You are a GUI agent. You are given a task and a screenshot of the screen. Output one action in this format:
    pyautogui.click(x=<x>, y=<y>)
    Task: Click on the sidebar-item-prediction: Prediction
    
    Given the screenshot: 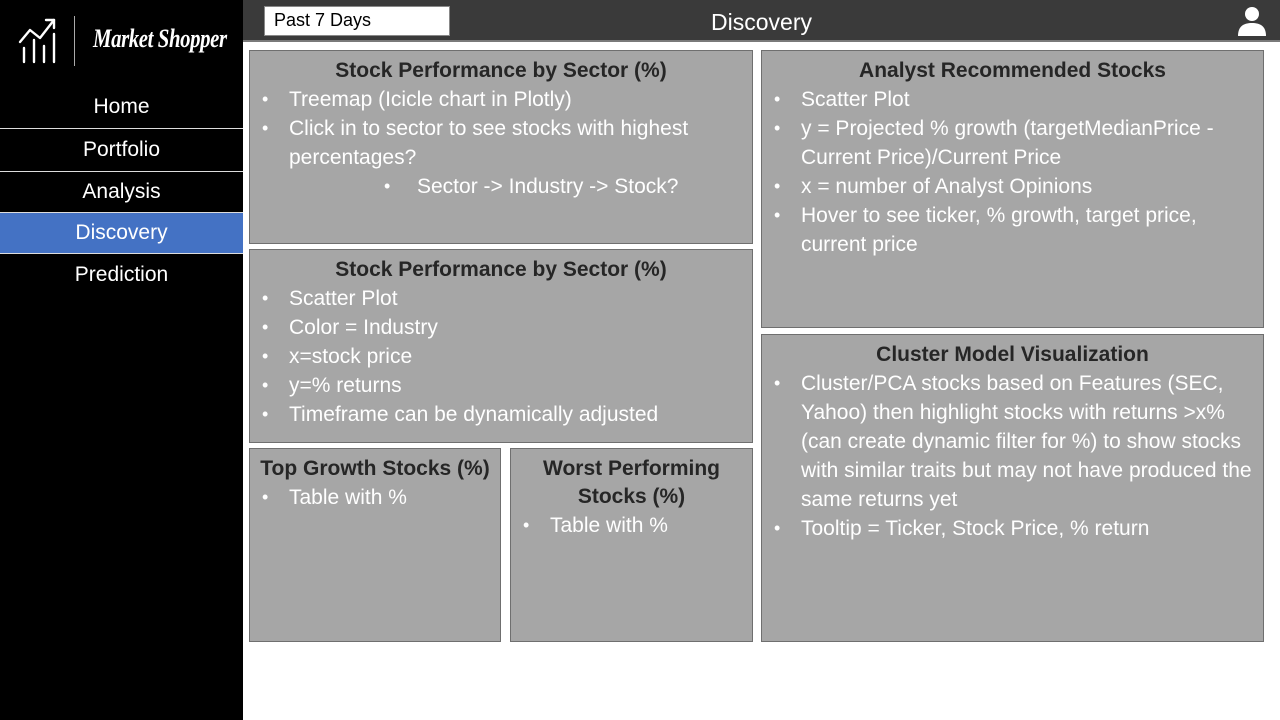 What is the action you would take?
    pyautogui.click(x=121, y=274)
    